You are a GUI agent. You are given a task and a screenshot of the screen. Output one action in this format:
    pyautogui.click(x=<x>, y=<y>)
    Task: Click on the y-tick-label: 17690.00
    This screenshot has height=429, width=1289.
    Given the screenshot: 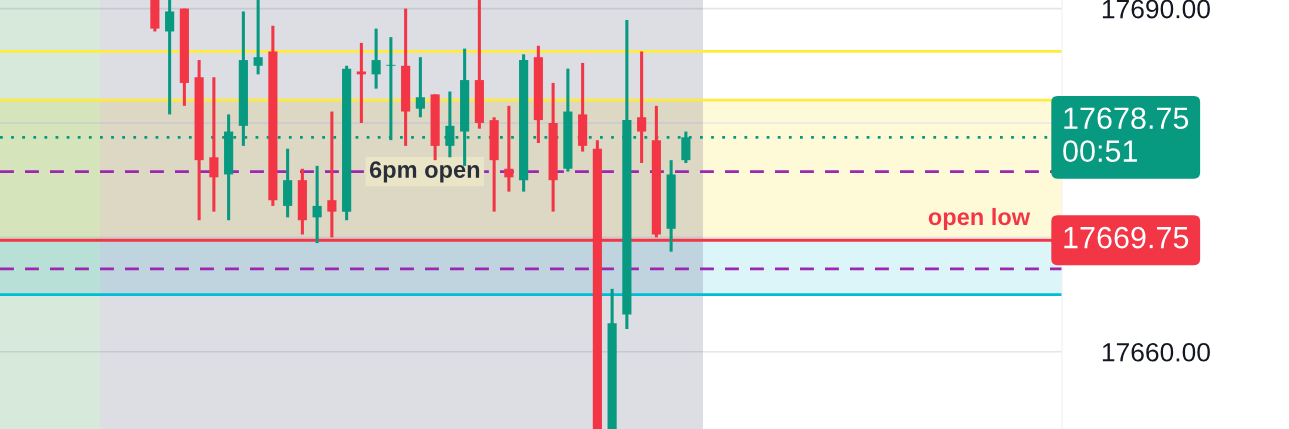 What is the action you would take?
    pyautogui.click(x=1156, y=9)
    